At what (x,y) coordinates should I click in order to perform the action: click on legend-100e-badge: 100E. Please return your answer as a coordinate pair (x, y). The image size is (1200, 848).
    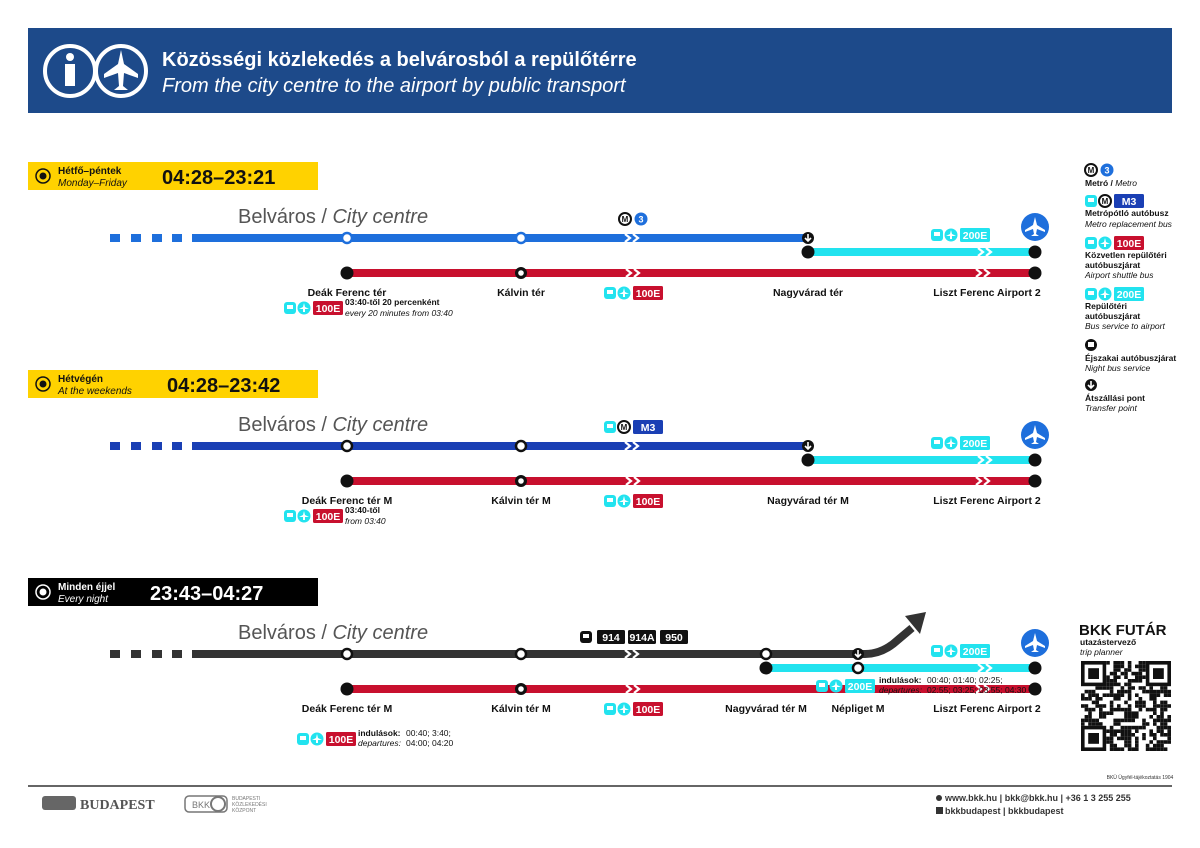
    Looking at the image, I should click on (1129, 243).